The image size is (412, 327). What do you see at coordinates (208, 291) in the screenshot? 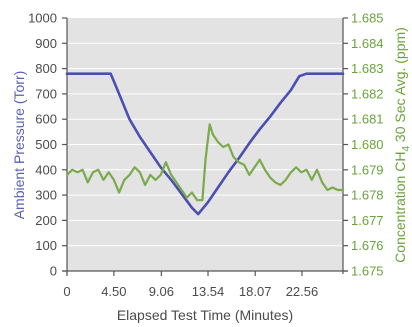
I see `x-tick-label: 13.54` at bounding box center [208, 291].